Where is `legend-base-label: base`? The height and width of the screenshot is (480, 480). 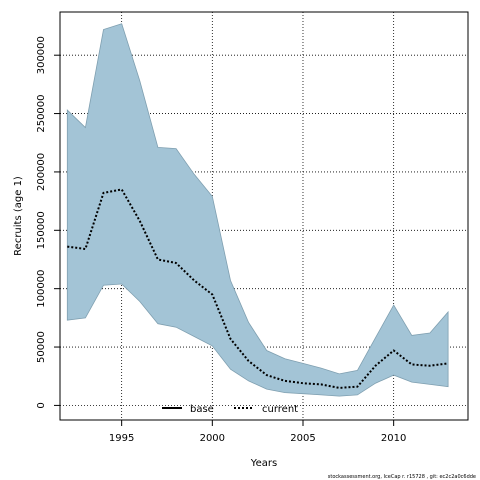 legend-base-label: base is located at coordinates (202, 409).